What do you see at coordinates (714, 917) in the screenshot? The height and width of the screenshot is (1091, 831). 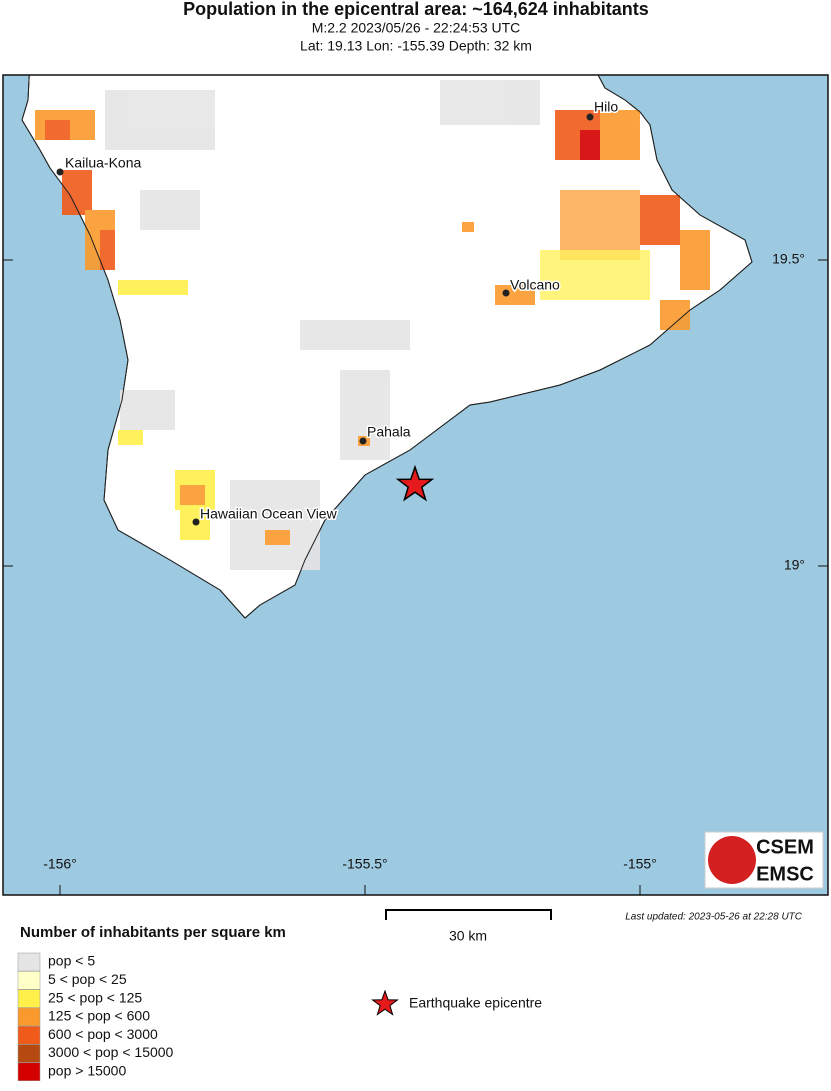 I see `last-updated: Last updated: 2023-05-26 at 22:28 UTC` at bounding box center [714, 917].